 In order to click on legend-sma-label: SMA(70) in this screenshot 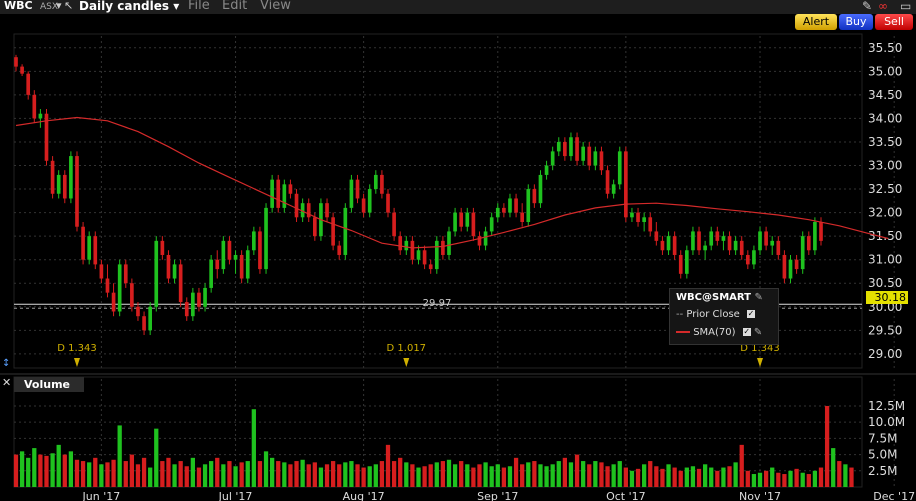, I will do `click(714, 332)`.